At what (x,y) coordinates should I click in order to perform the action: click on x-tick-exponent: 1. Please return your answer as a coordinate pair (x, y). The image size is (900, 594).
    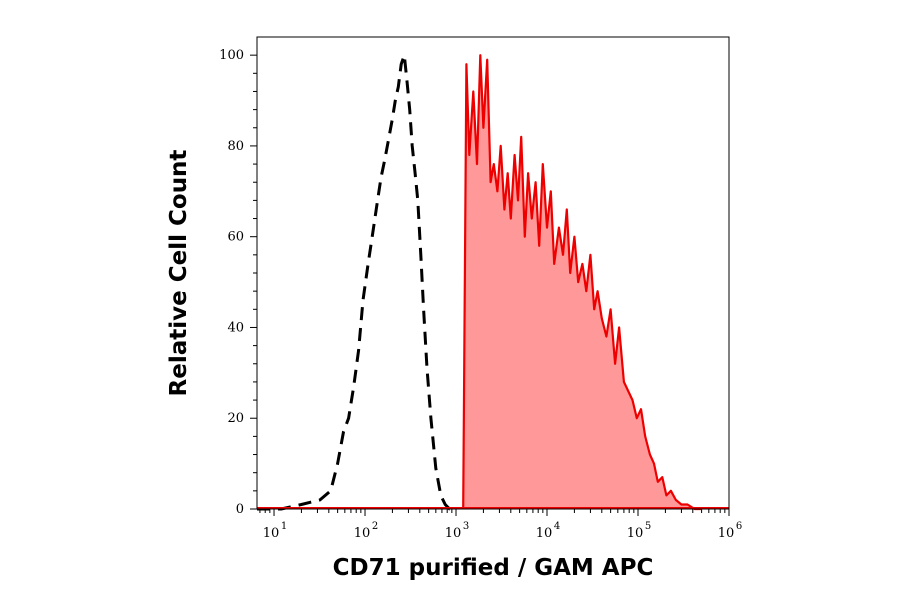
    Looking at the image, I should click on (284, 526).